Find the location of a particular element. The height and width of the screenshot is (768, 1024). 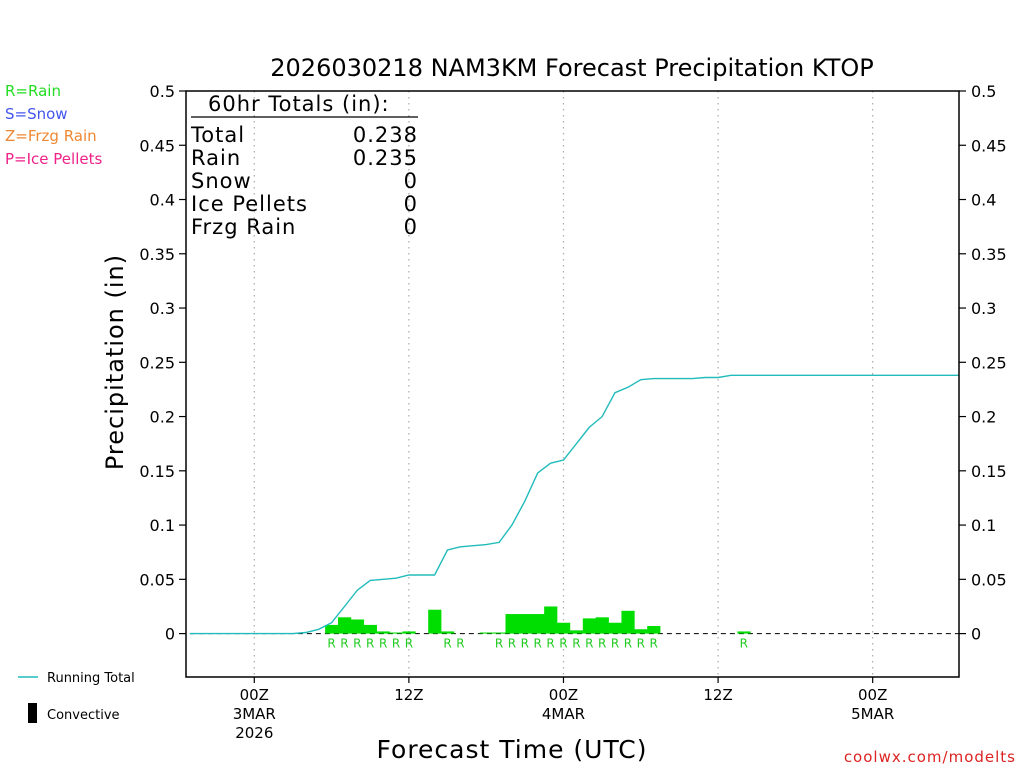

x-axis-label: Forecast Time (UTC) is located at coordinates (512, 749).